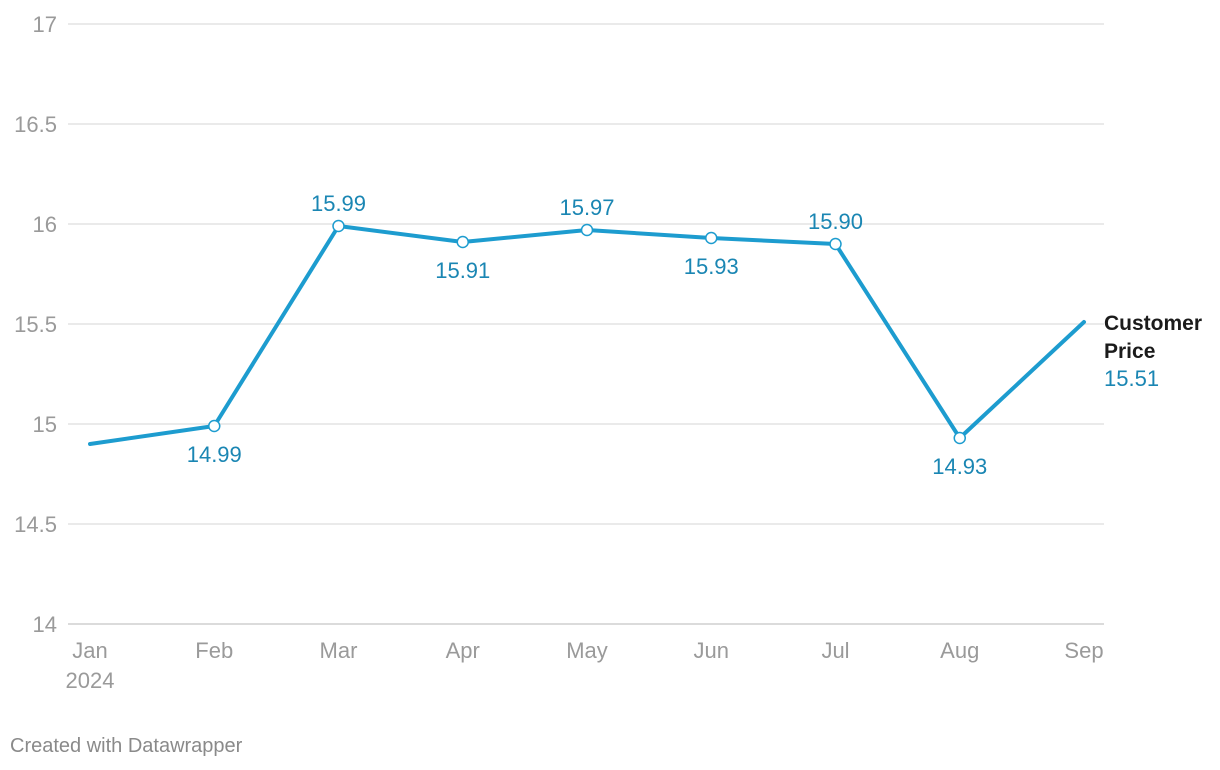  What do you see at coordinates (711, 266) in the screenshot?
I see `data-label: 15.93` at bounding box center [711, 266].